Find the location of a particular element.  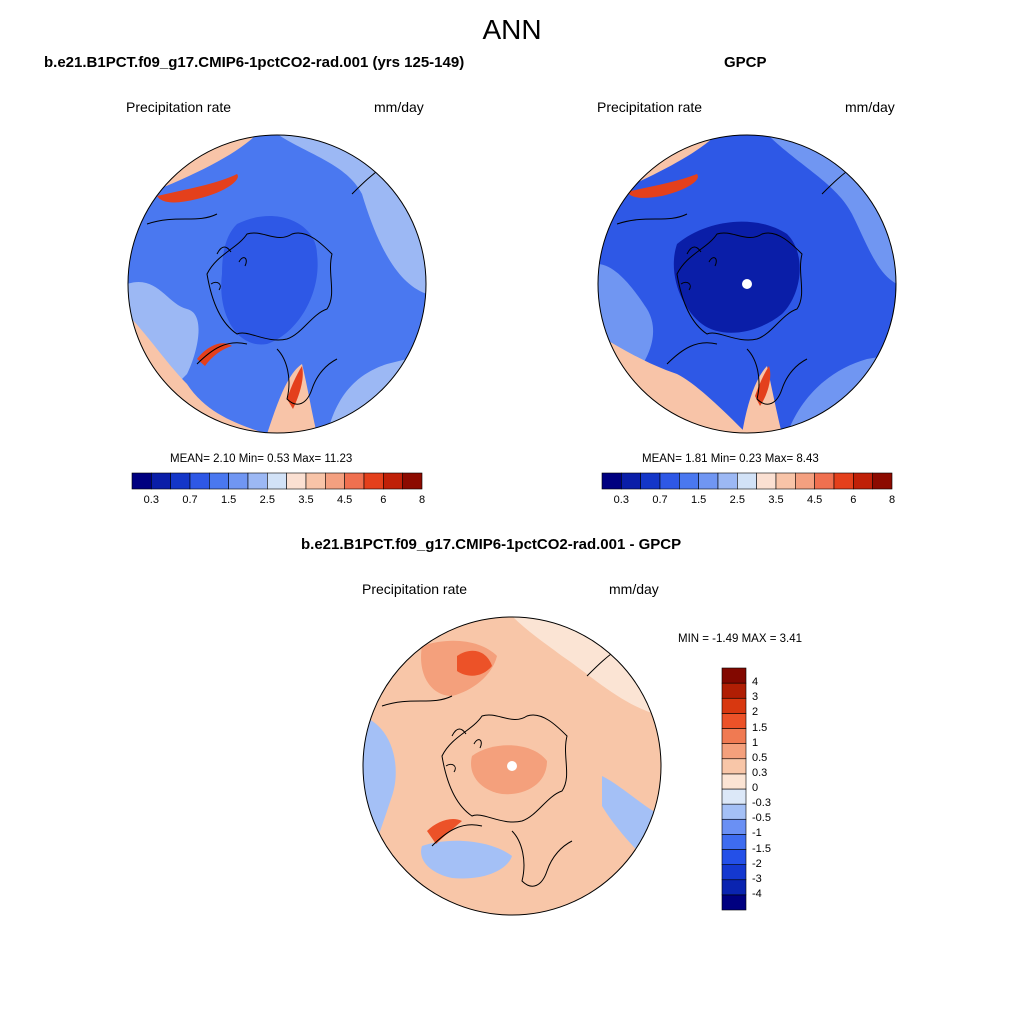

colorbar-obs is located at coordinates (747, 481).